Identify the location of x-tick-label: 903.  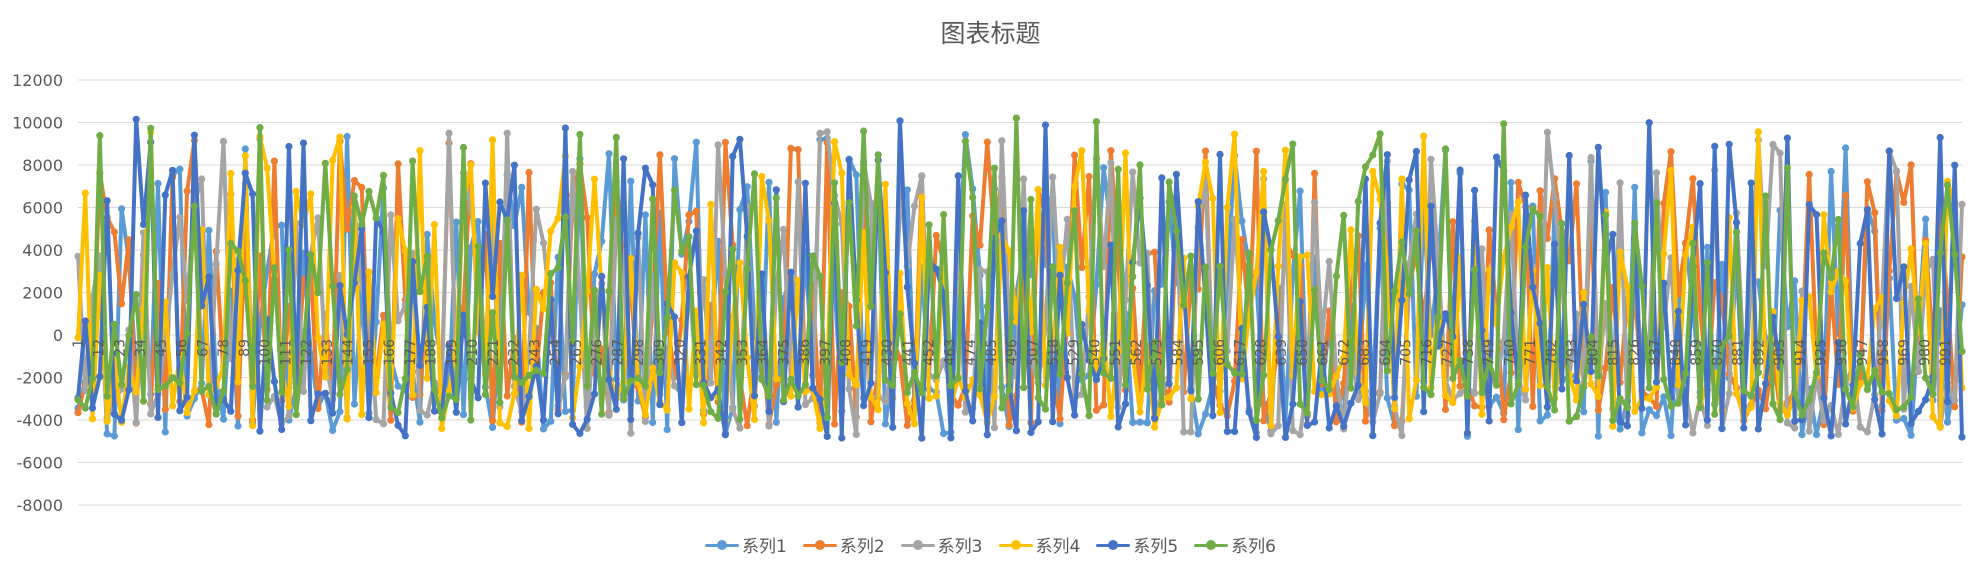
(1780, 352).